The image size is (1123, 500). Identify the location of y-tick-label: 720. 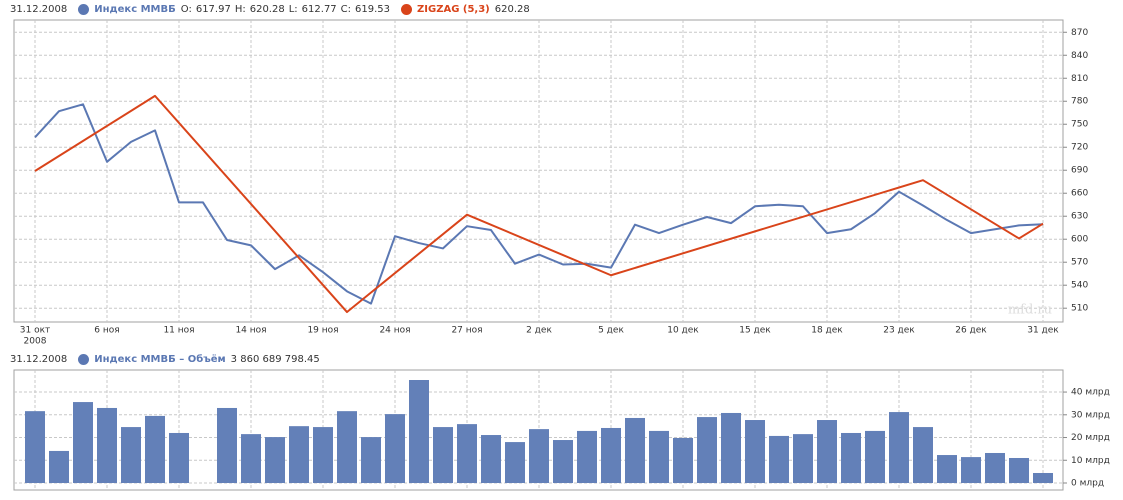
(1079, 148).